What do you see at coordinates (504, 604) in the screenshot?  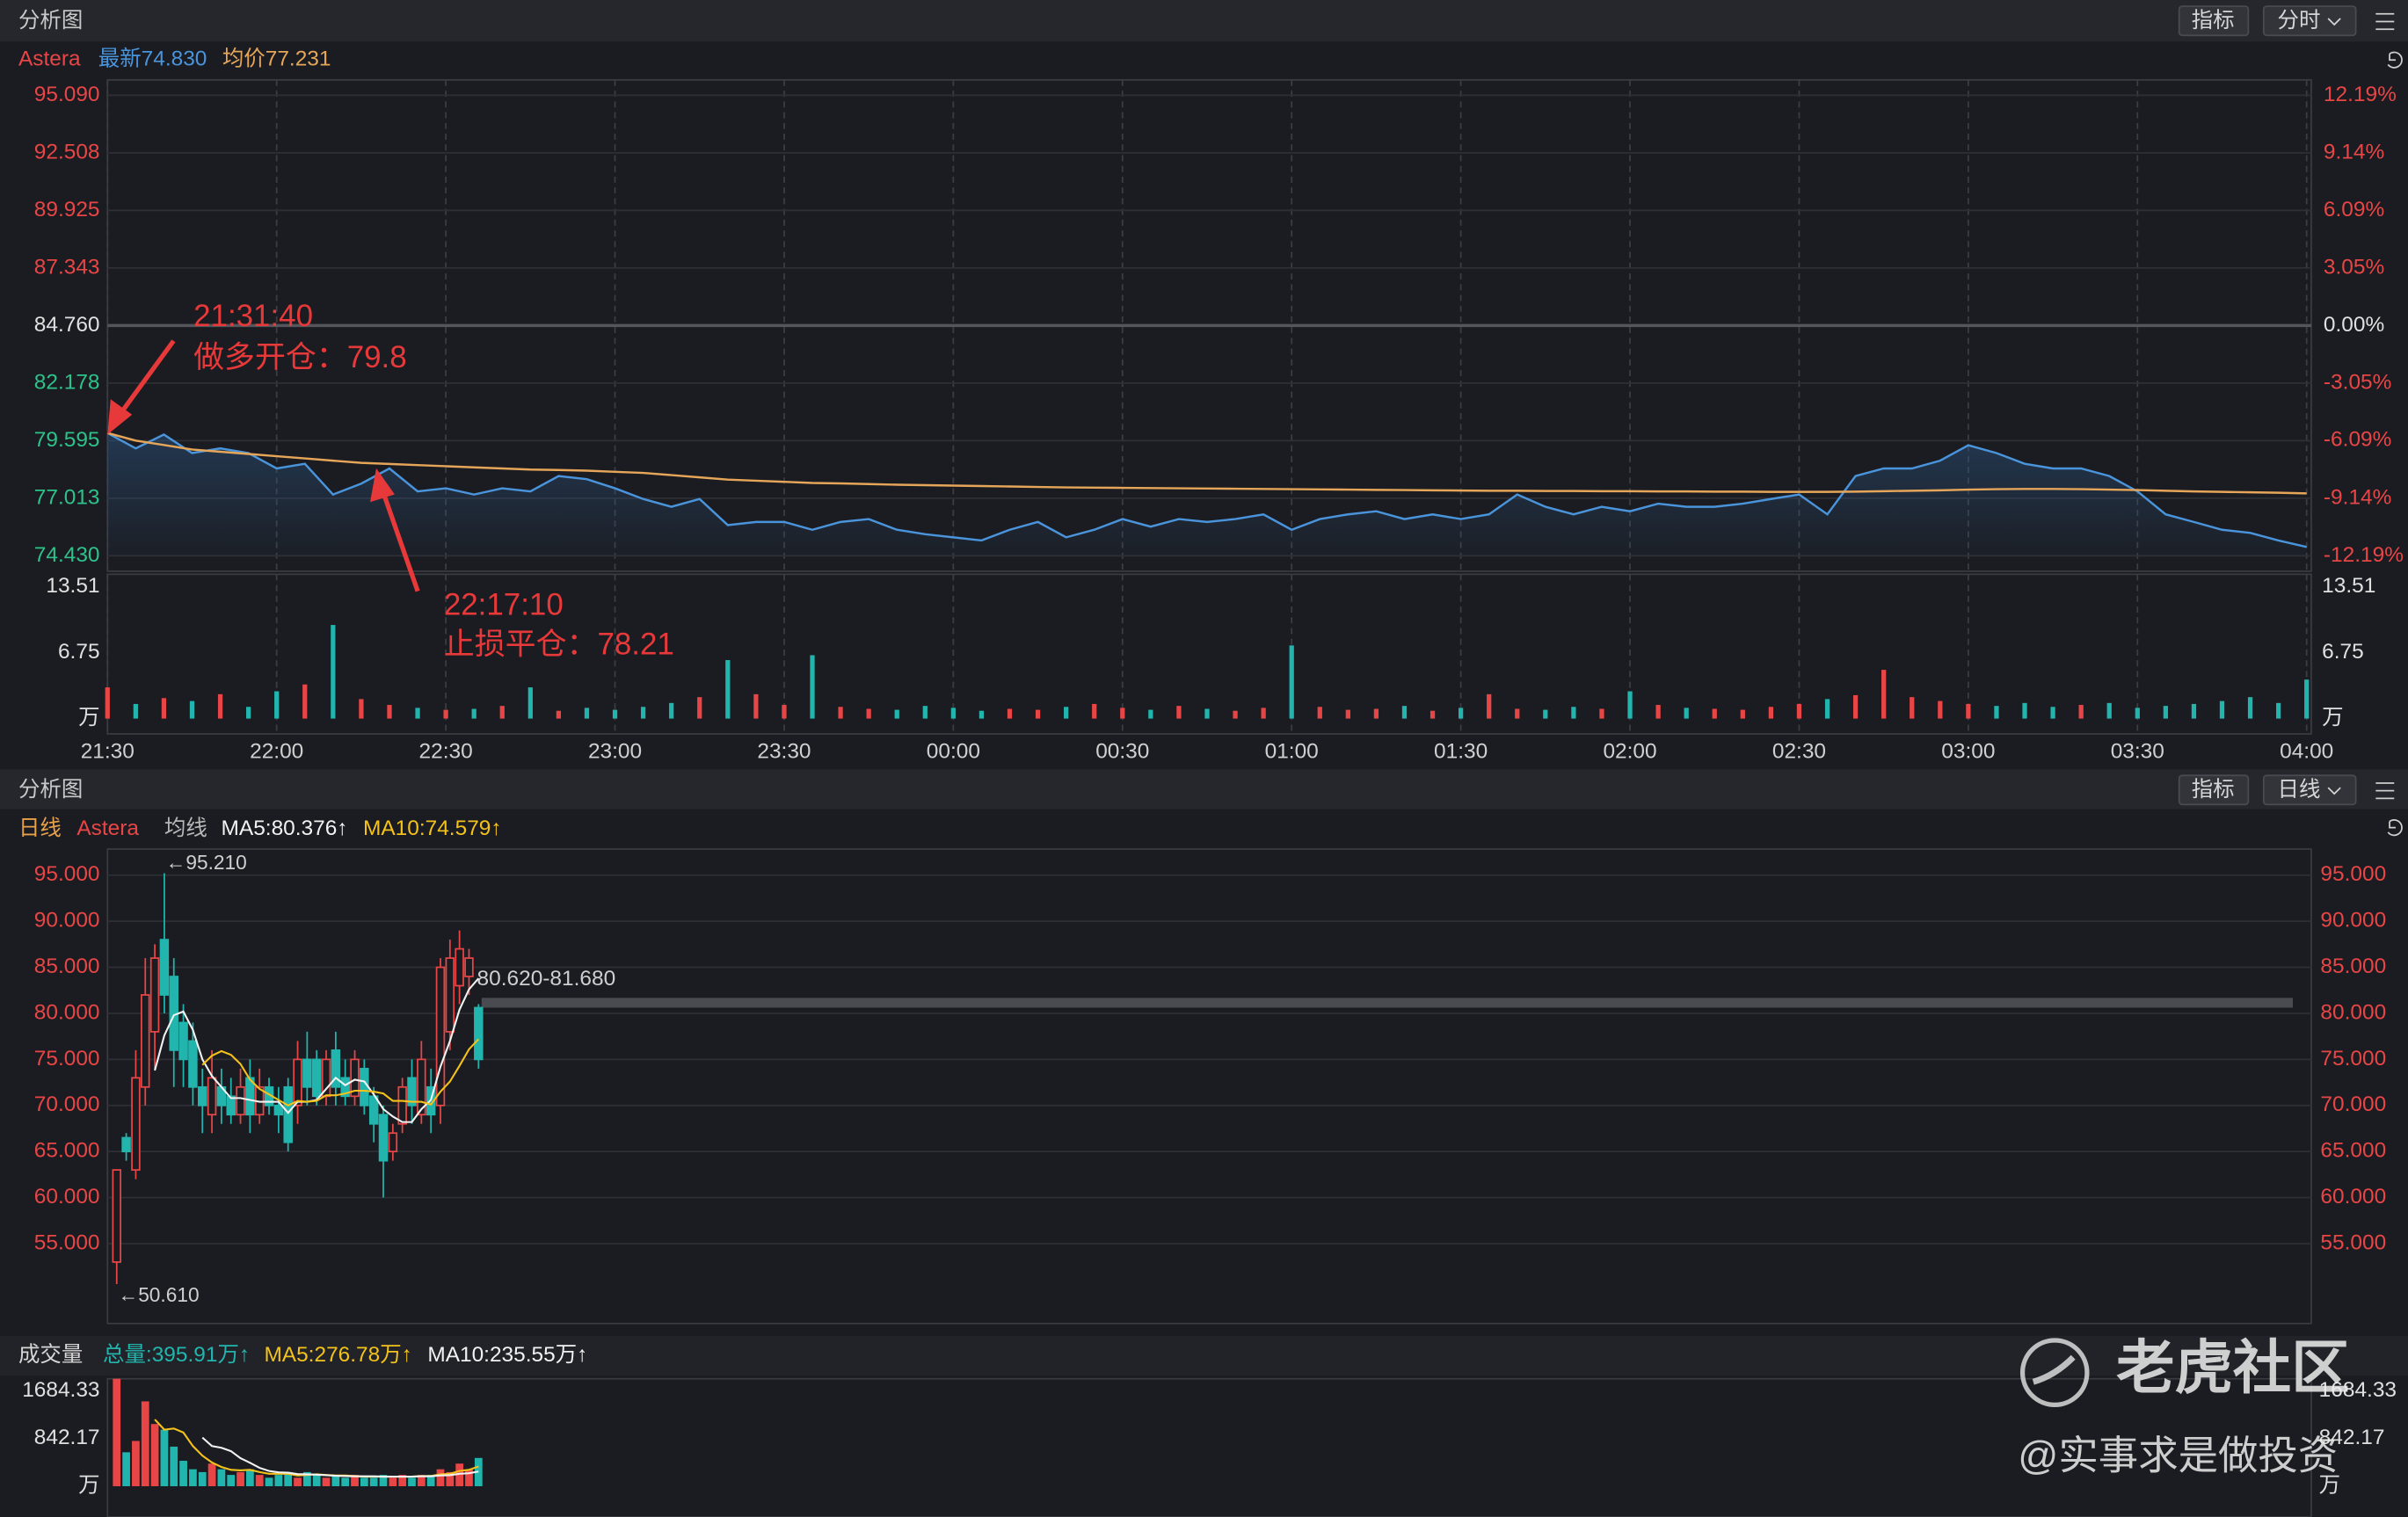 I see `annotation: 22:17:10` at bounding box center [504, 604].